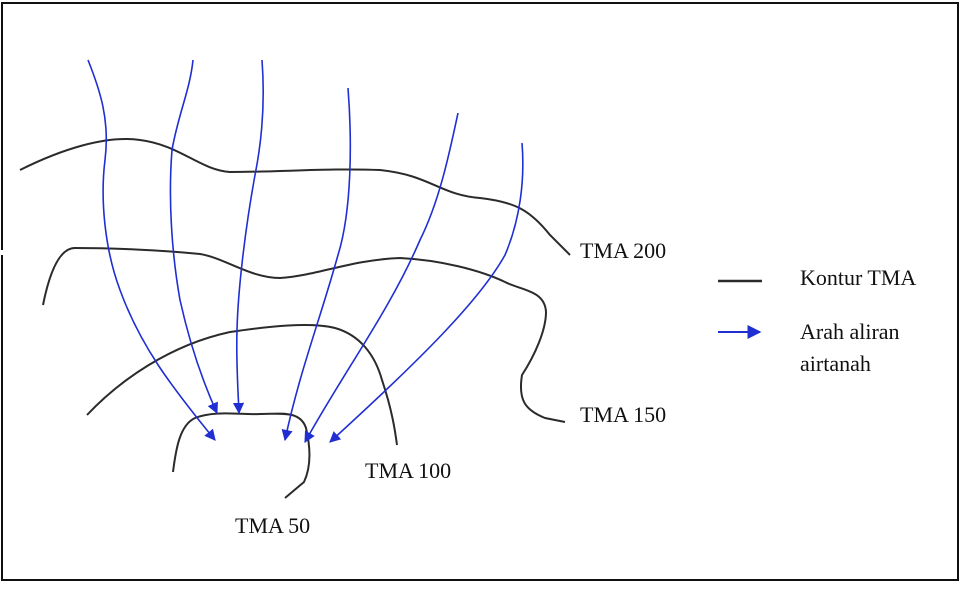 This screenshot has height=590, width=961. What do you see at coordinates (623, 251) in the screenshot?
I see `label-tma-200: TMA 200` at bounding box center [623, 251].